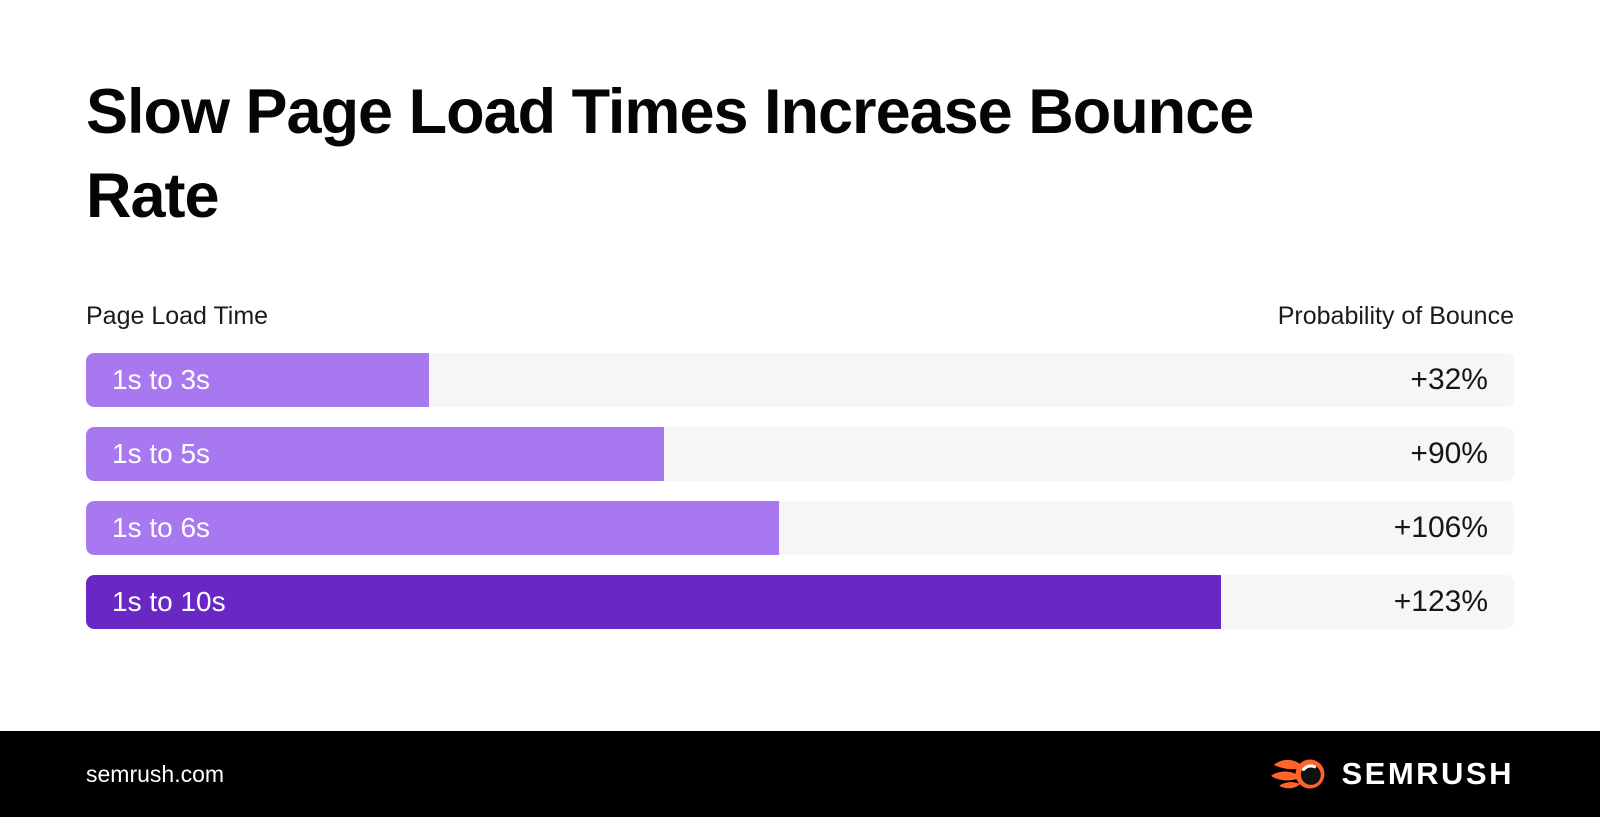 This screenshot has width=1600, height=817. Describe the element at coordinates (654, 602) in the screenshot. I see `bar-fill: 1s to 10s` at that location.